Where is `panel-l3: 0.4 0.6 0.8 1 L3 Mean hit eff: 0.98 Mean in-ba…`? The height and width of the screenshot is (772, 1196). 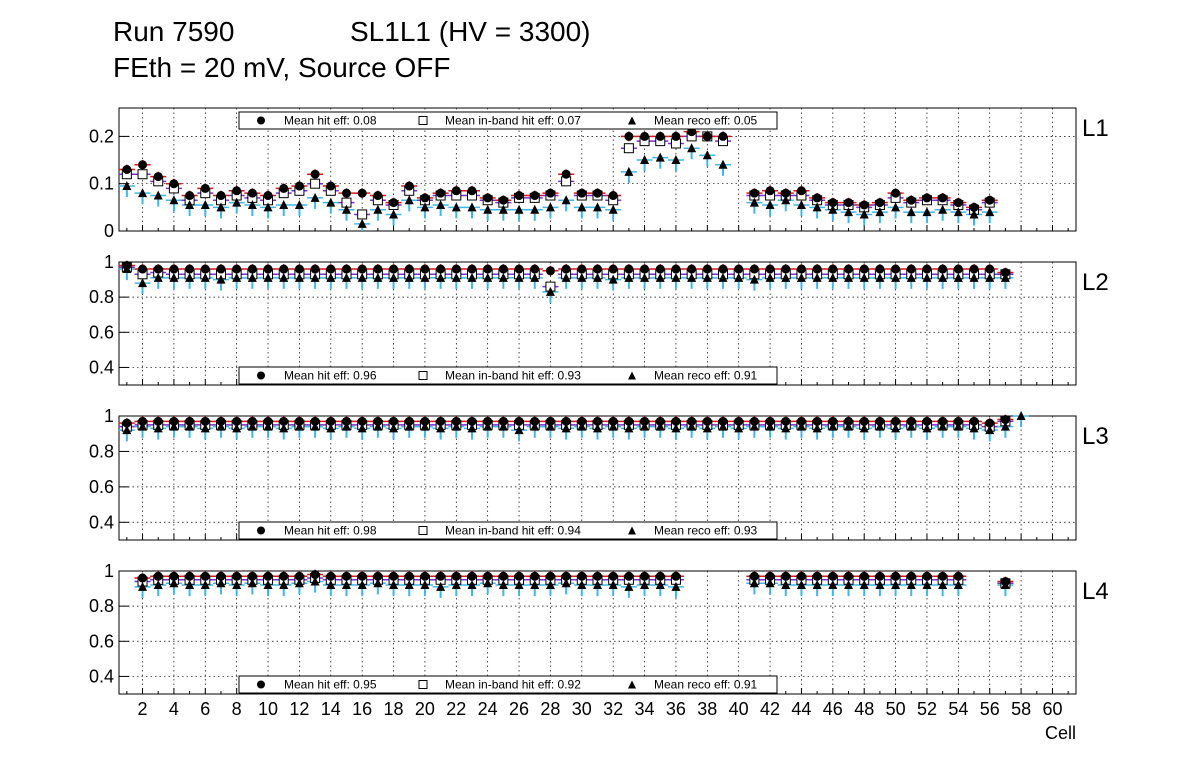
panel-l3: 0.4 0.6 0.8 1 L3 Mean hit eff: 0.98 Mean in-ba… is located at coordinates (599, 473).